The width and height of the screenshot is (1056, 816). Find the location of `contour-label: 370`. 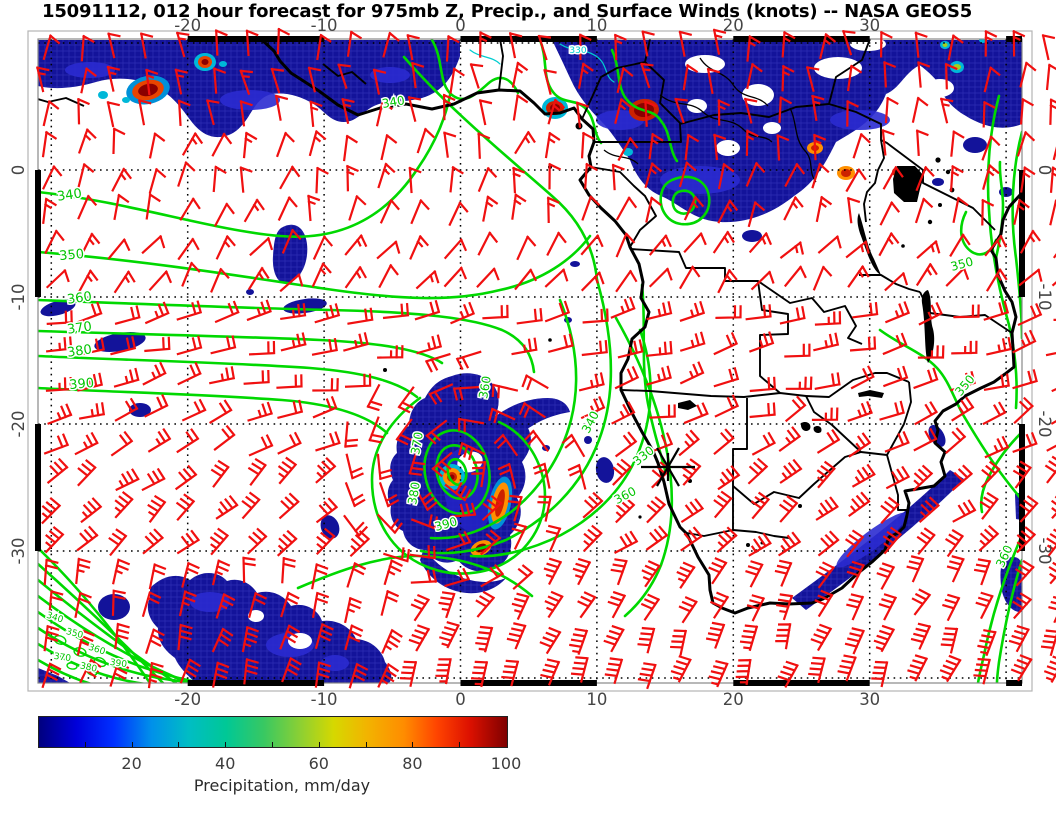

contour-label: 370 is located at coordinates (62, 658).